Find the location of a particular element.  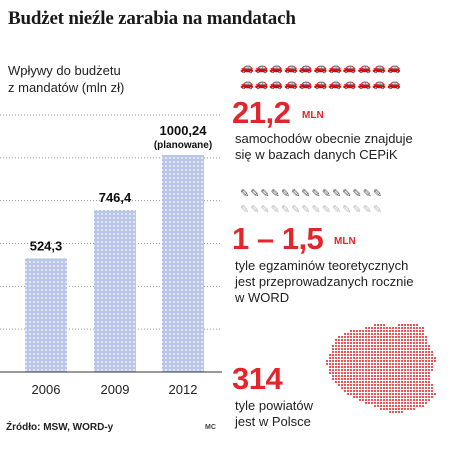

fact-3-desc: tyle powiatów jest w Polsce is located at coordinates (274, 414).